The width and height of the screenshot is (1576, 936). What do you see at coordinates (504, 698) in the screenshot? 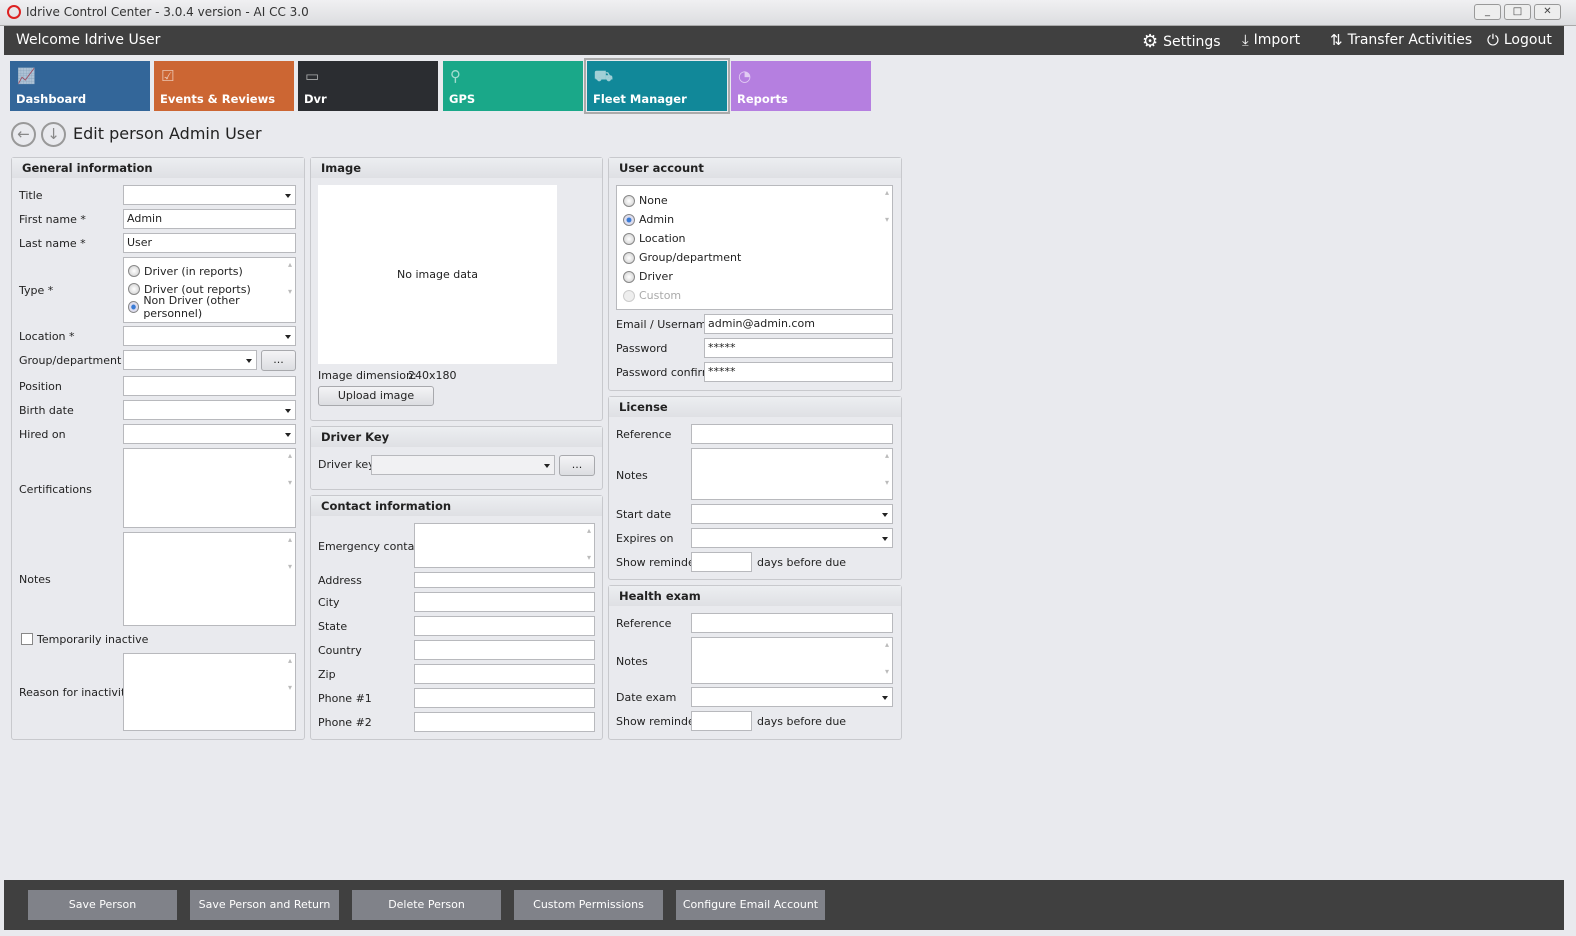
I see `phone1-input` at bounding box center [504, 698].